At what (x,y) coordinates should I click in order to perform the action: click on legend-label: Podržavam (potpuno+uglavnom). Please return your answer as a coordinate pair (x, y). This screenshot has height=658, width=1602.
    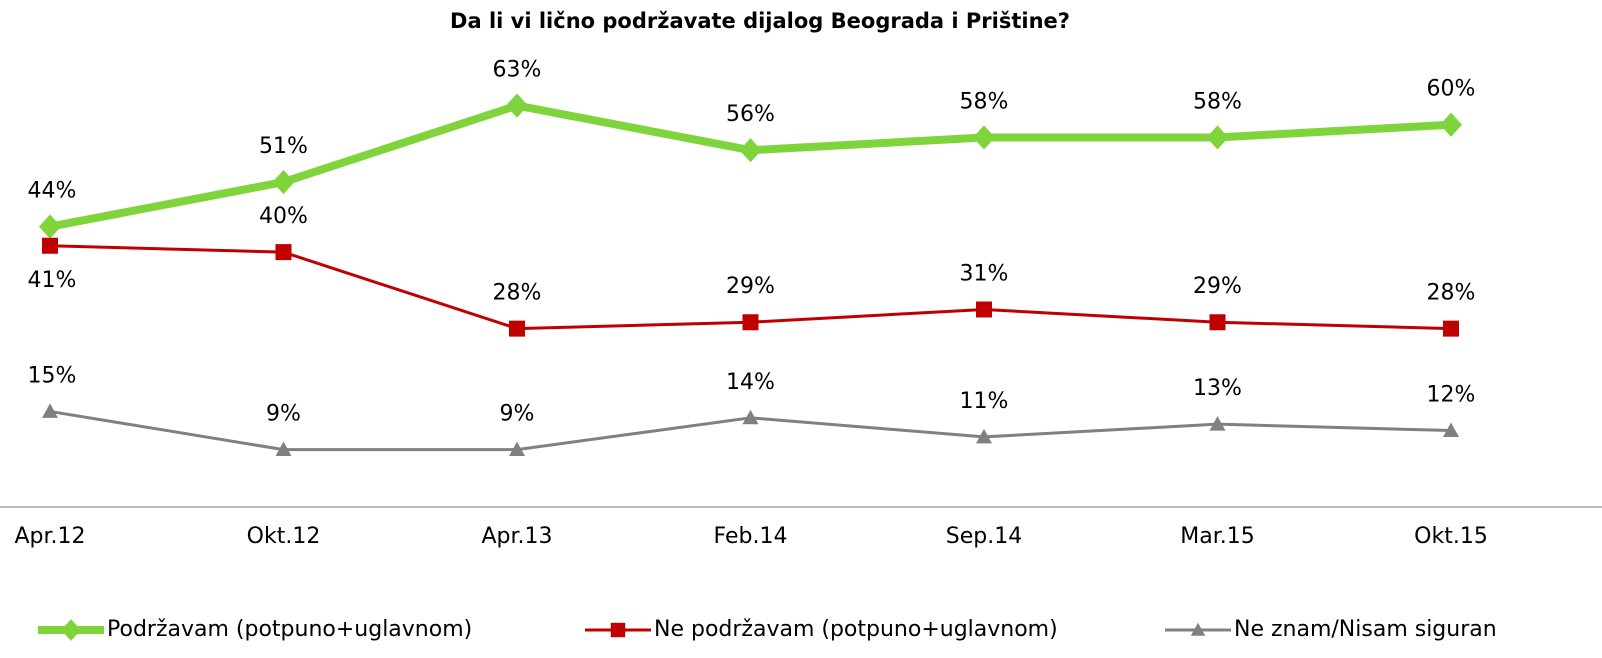
    Looking at the image, I should click on (289, 629).